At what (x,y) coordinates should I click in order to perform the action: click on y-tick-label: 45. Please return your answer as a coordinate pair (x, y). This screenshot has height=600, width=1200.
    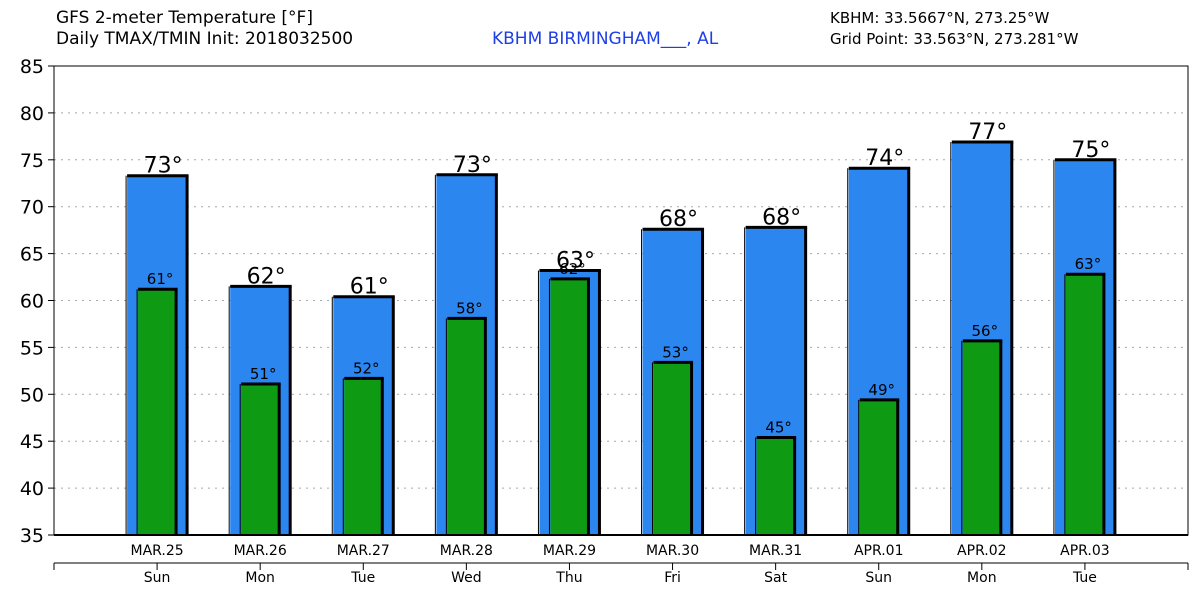
    Looking at the image, I should click on (32, 442).